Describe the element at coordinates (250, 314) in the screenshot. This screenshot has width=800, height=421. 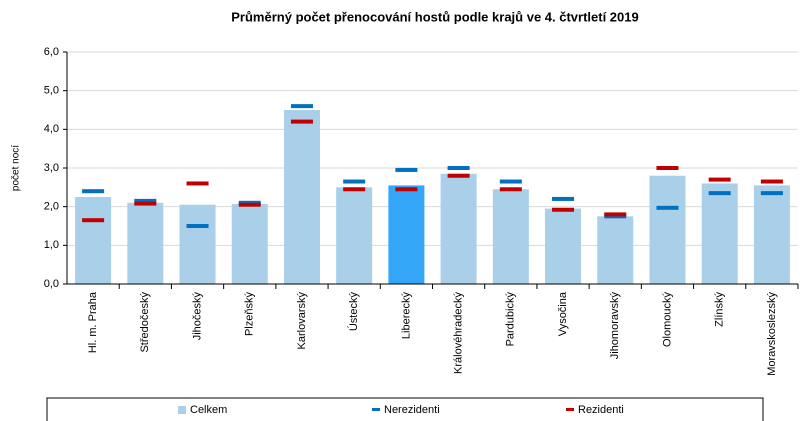
I see `x-tick-label: Plzeňský` at that location.